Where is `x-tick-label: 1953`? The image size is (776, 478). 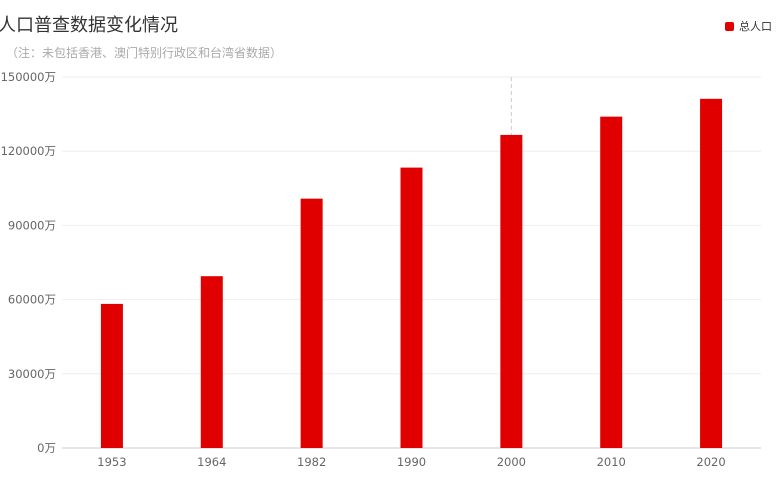
x-tick-label: 1953 is located at coordinates (111, 462).